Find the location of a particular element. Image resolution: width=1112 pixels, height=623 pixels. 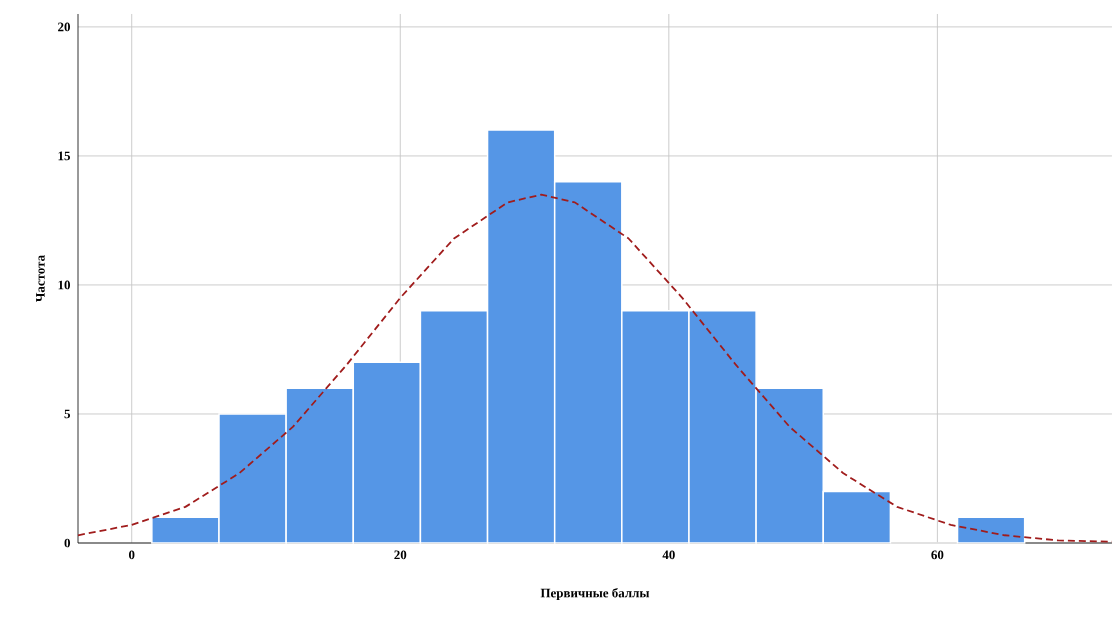

x-tick-label: 60 is located at coordinates (937, 555).